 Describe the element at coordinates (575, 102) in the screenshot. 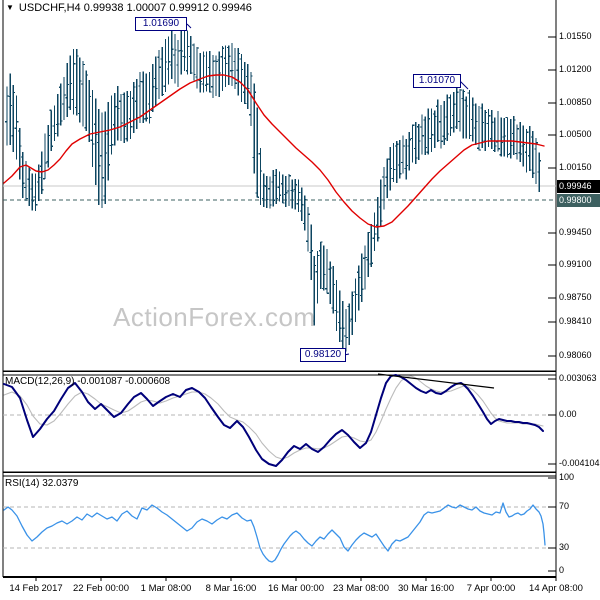

I see `price-axis-tick: 1.00850` at that location.